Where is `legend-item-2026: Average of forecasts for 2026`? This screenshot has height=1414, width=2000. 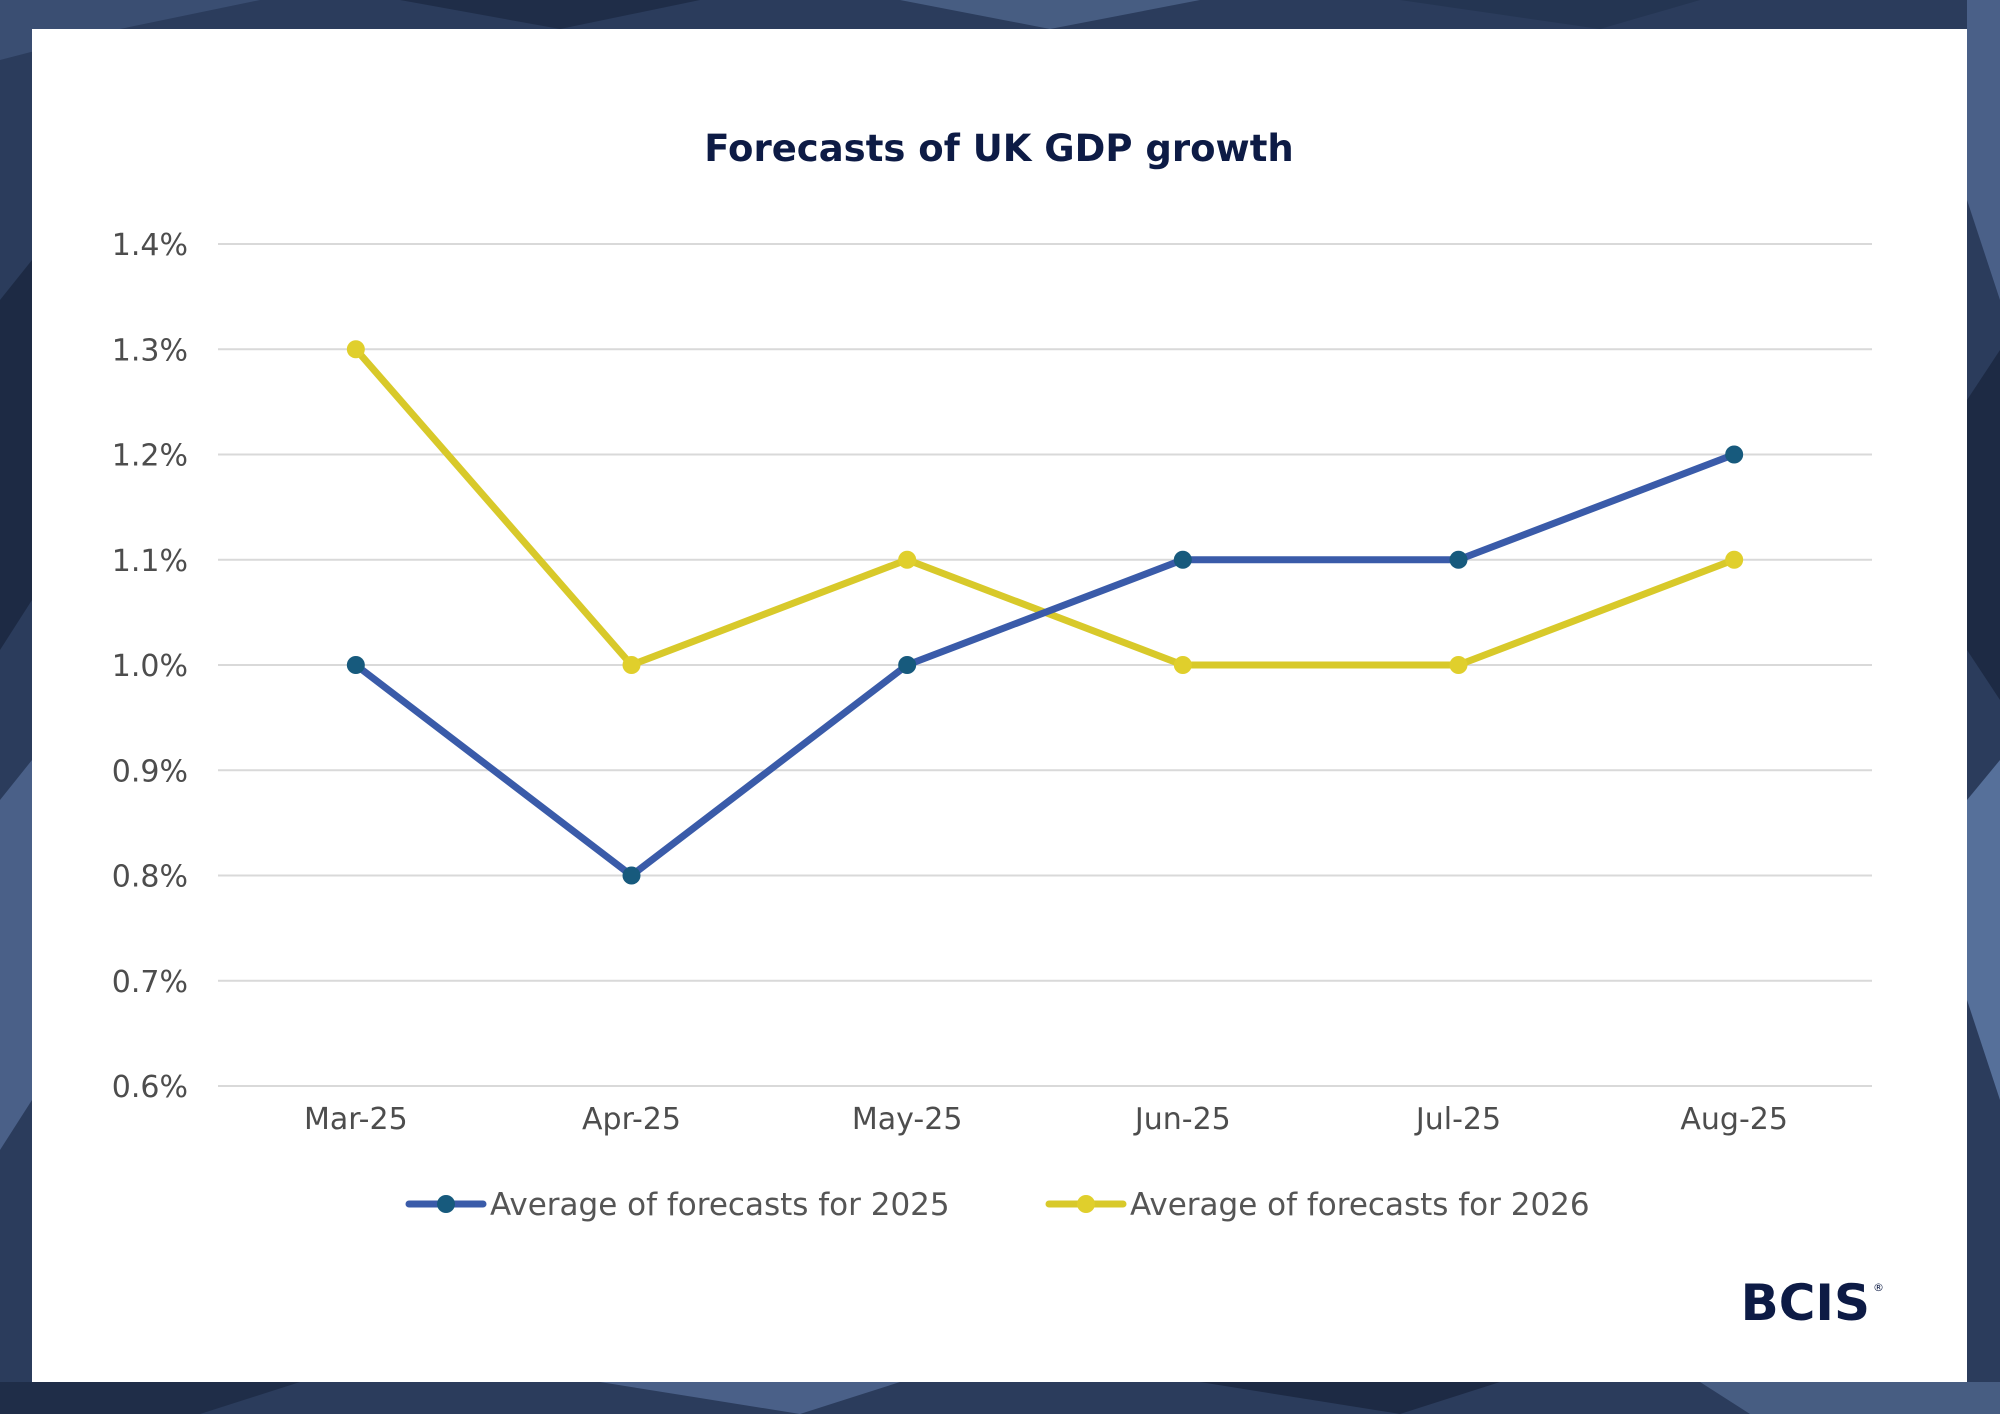
legend-item-2026: Average of forecasts for 2026 is located at coordinates (1317, 1205).